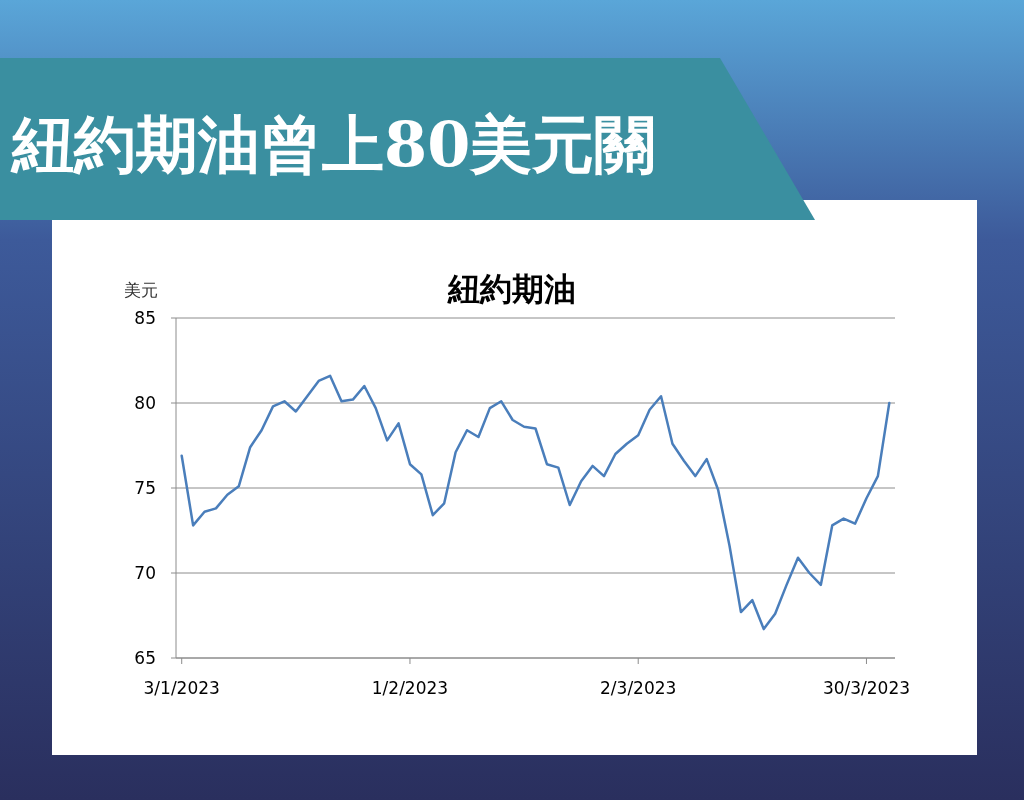  Describe the element at coordinates (866, 688) in the screenshot. I see `x-tick-label: 30/3/2023` at that location.